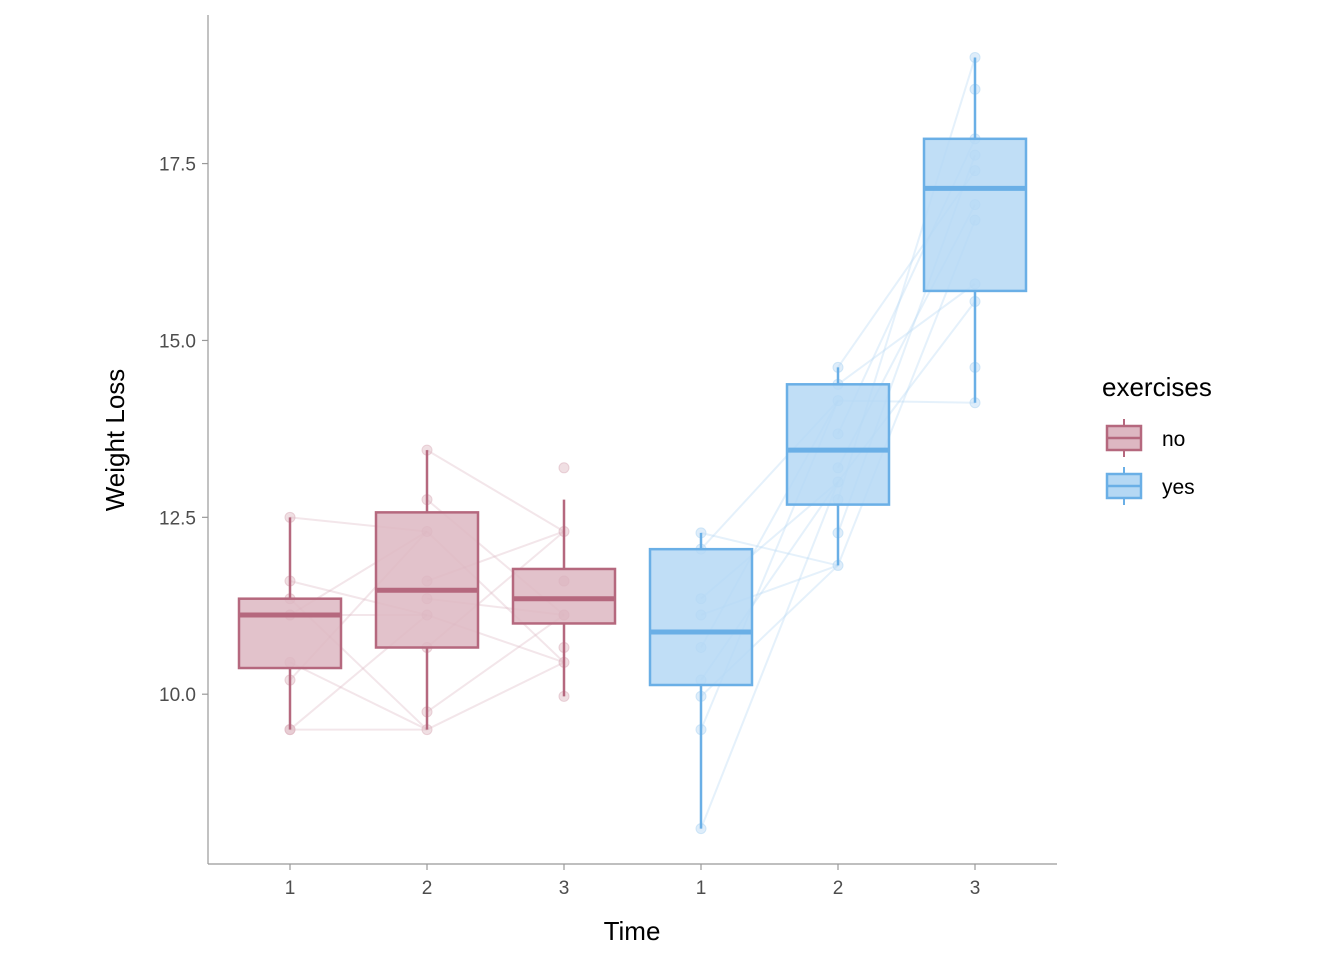 The height and width of the screenshot is (960, 1344). Describe the element at coordinates (632, 931) in the screenshot. I see `x-axis-title: Time` at that location.